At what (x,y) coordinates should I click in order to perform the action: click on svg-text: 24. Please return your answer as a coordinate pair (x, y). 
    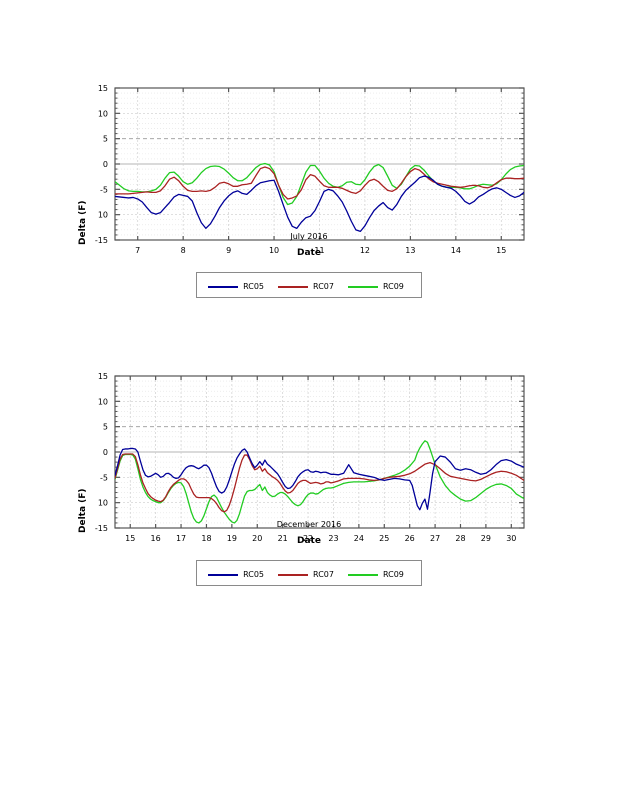
    Looking at the image, I should click on (359, 538).